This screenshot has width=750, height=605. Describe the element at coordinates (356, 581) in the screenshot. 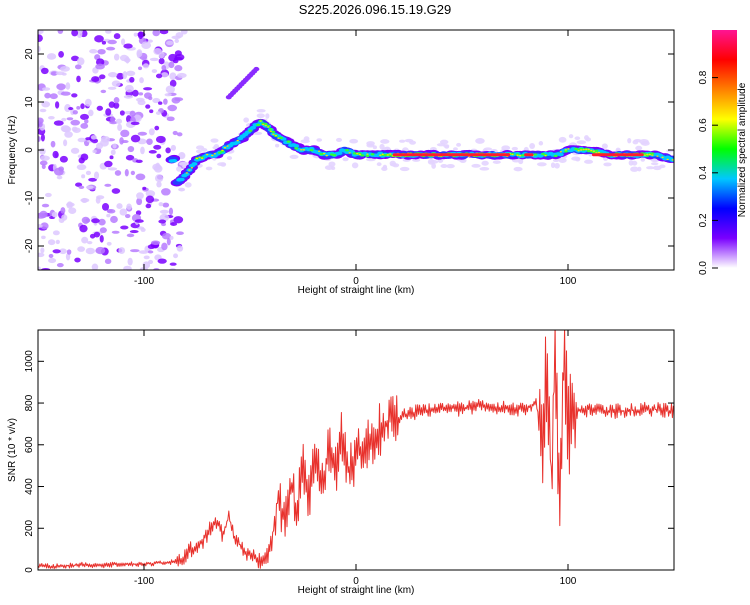

I see `snr-x-tick-label: 0` at that location.